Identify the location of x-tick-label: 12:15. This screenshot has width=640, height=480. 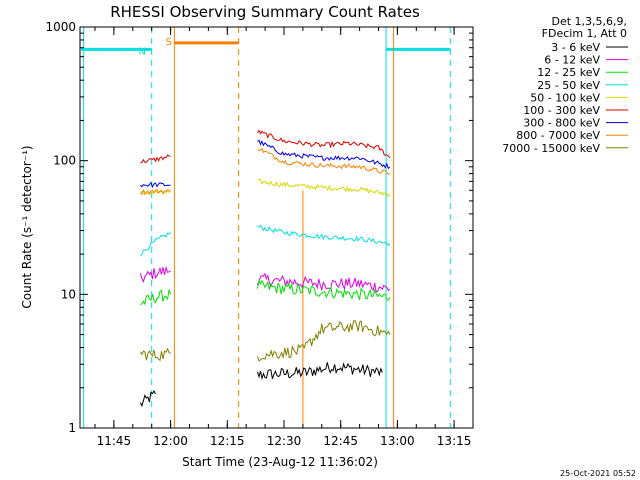
(227, 441).